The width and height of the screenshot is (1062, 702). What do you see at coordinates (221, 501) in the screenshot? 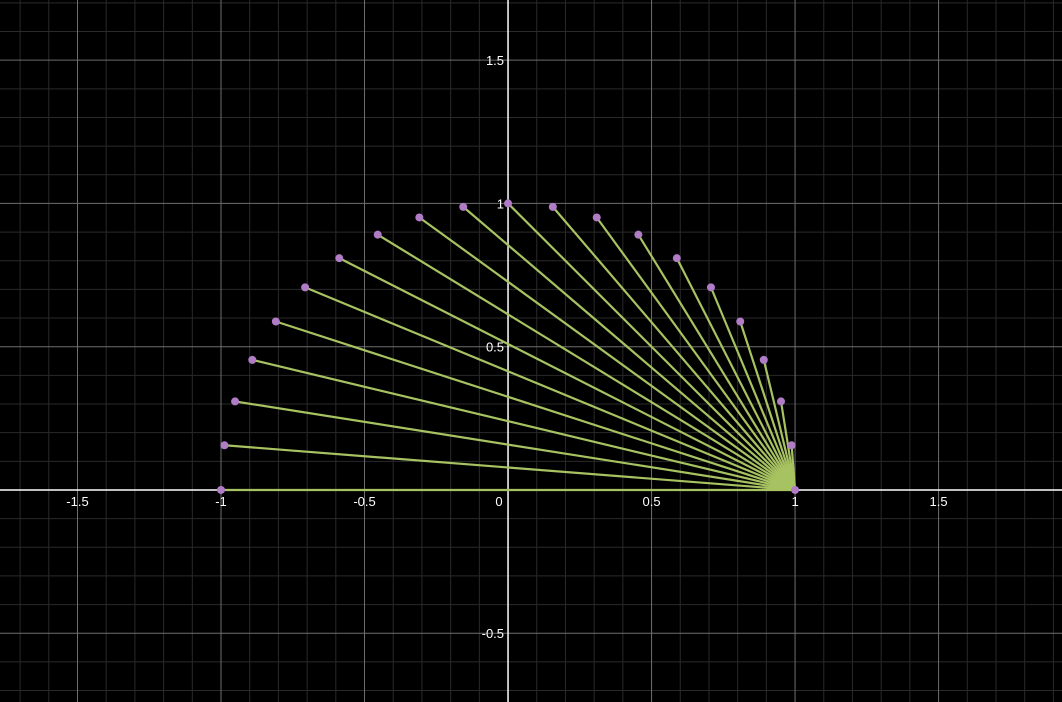
I see `x-tick-label: -1` at bounding box center [221, 501].